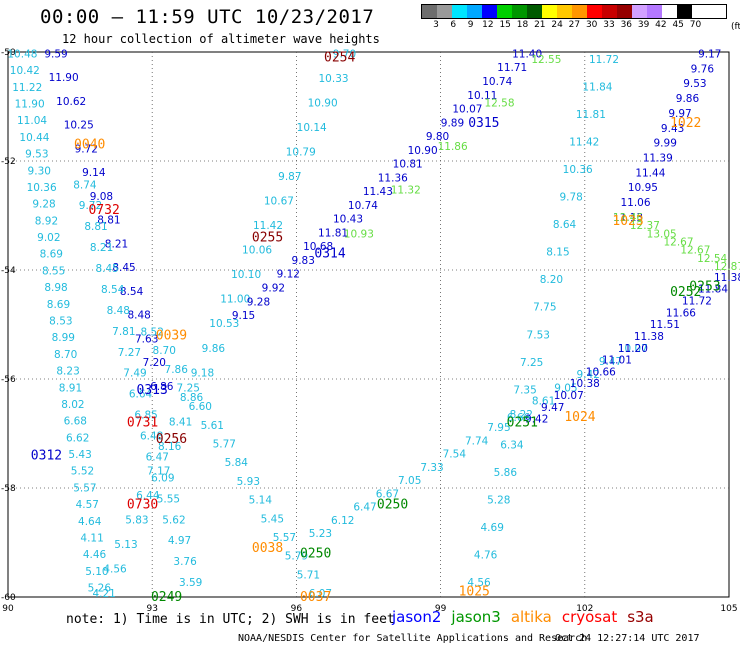  I want to click on wave-height-value: 7.81, so click(123, 332).